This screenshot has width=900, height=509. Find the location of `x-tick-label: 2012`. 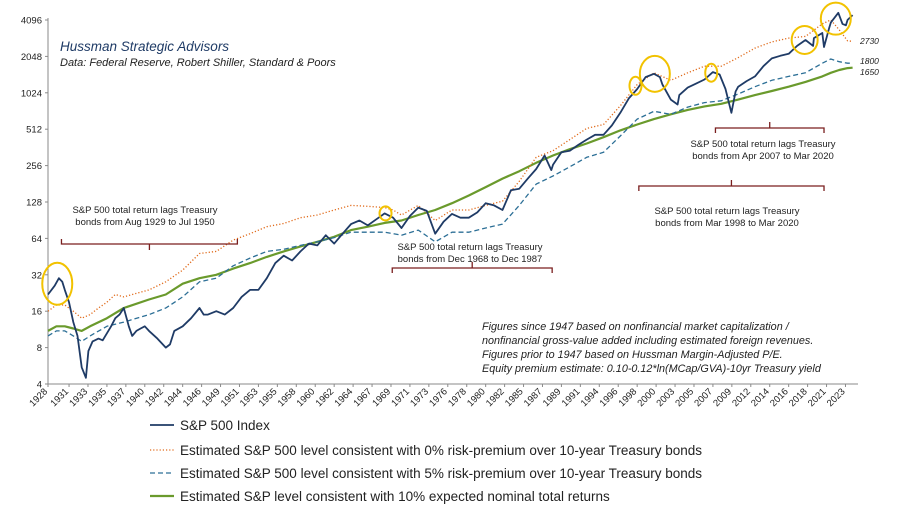

x-tick-label: 2012 is located at coordinates (741, 397).